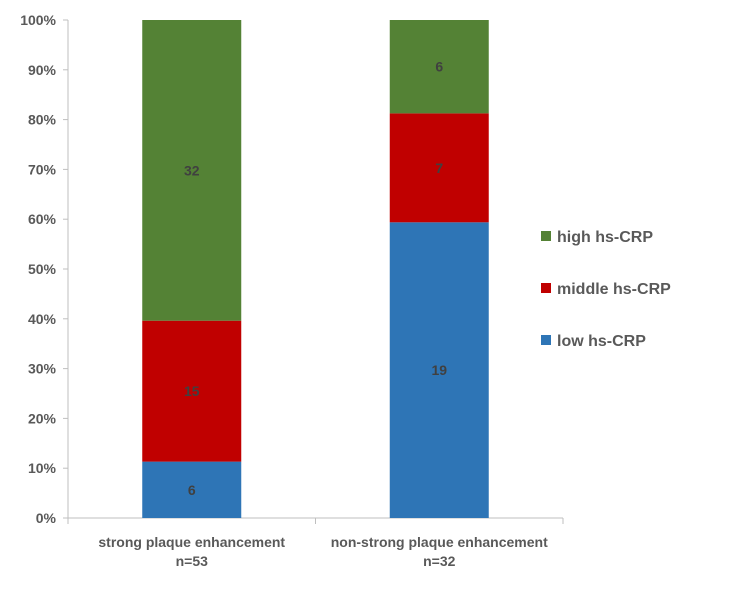 This screenshot has width=748, height=589. Describe the element at coordinates (439, 542) in the screenshot. I see `x-tick-label: non-strong plaque enhancement` at that location.